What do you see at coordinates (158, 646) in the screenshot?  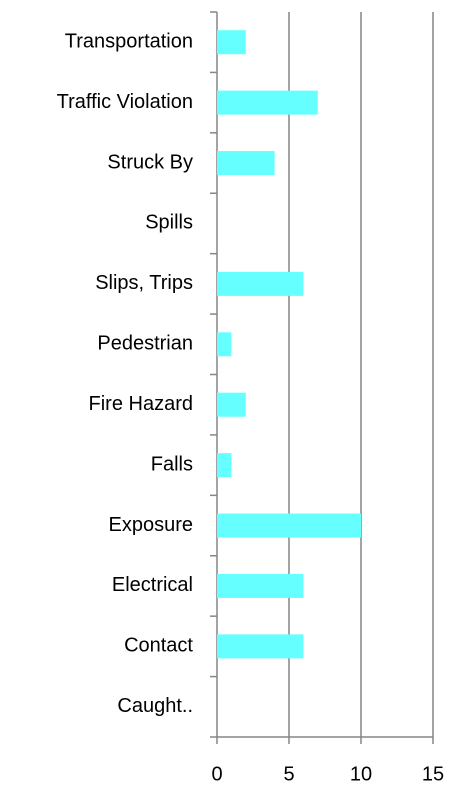 I see `y-tick-label: Contact` at bounding box center [158, 646].